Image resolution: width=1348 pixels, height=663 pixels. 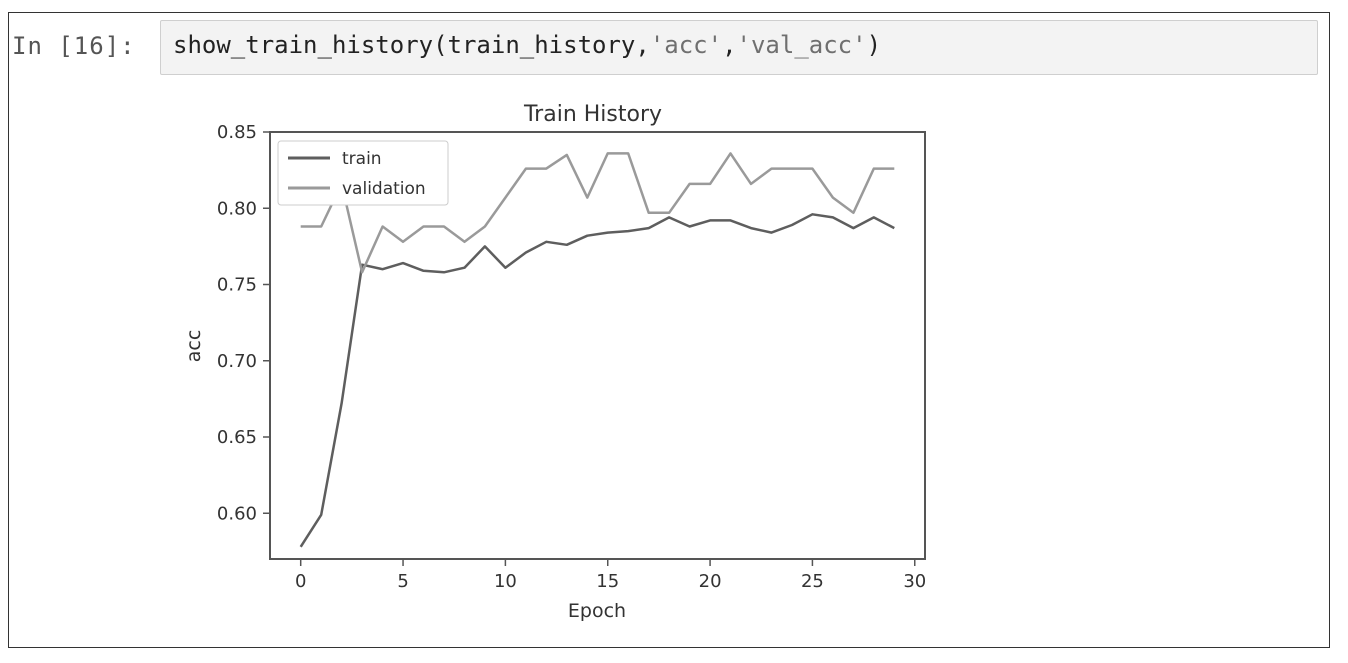 What do you see at coordinates (384, 189) in the screenshot?
I see `legend-label-validation: validation` at bounding box center [384, 189].